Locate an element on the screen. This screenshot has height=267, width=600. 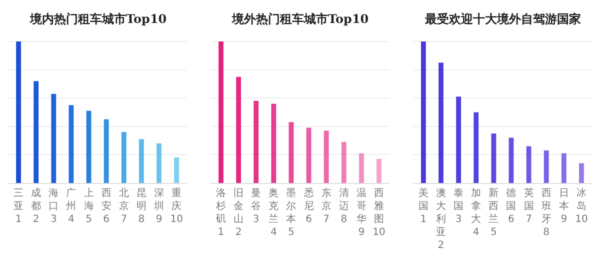
x-tick-label: 澳大利亚 2 is located at coordinates (441, 219).